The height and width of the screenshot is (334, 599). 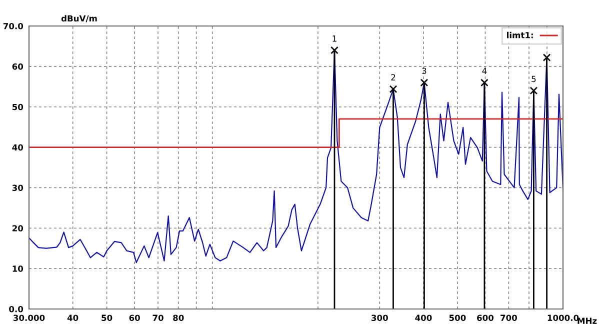 I want to click on x-tick-label: 700, so click(x=508, y=318).